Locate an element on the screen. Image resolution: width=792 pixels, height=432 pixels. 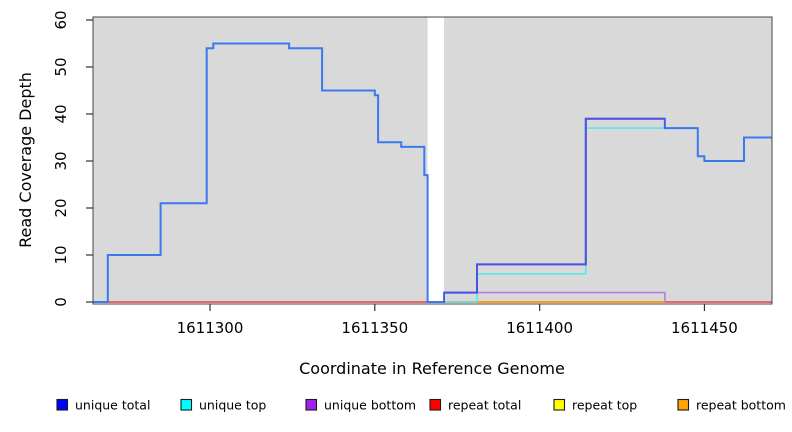
legend-swatch-repeat-total is located at coordinates (435, 404).